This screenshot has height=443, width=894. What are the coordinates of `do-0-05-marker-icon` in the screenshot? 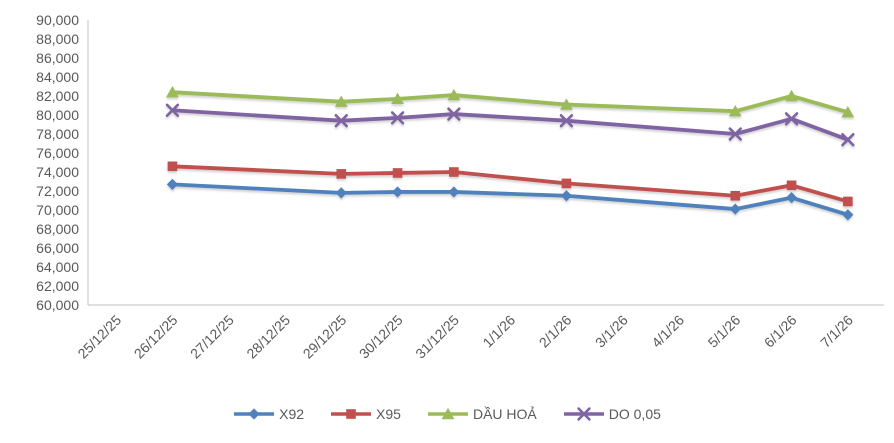 It's located at (583, 414).